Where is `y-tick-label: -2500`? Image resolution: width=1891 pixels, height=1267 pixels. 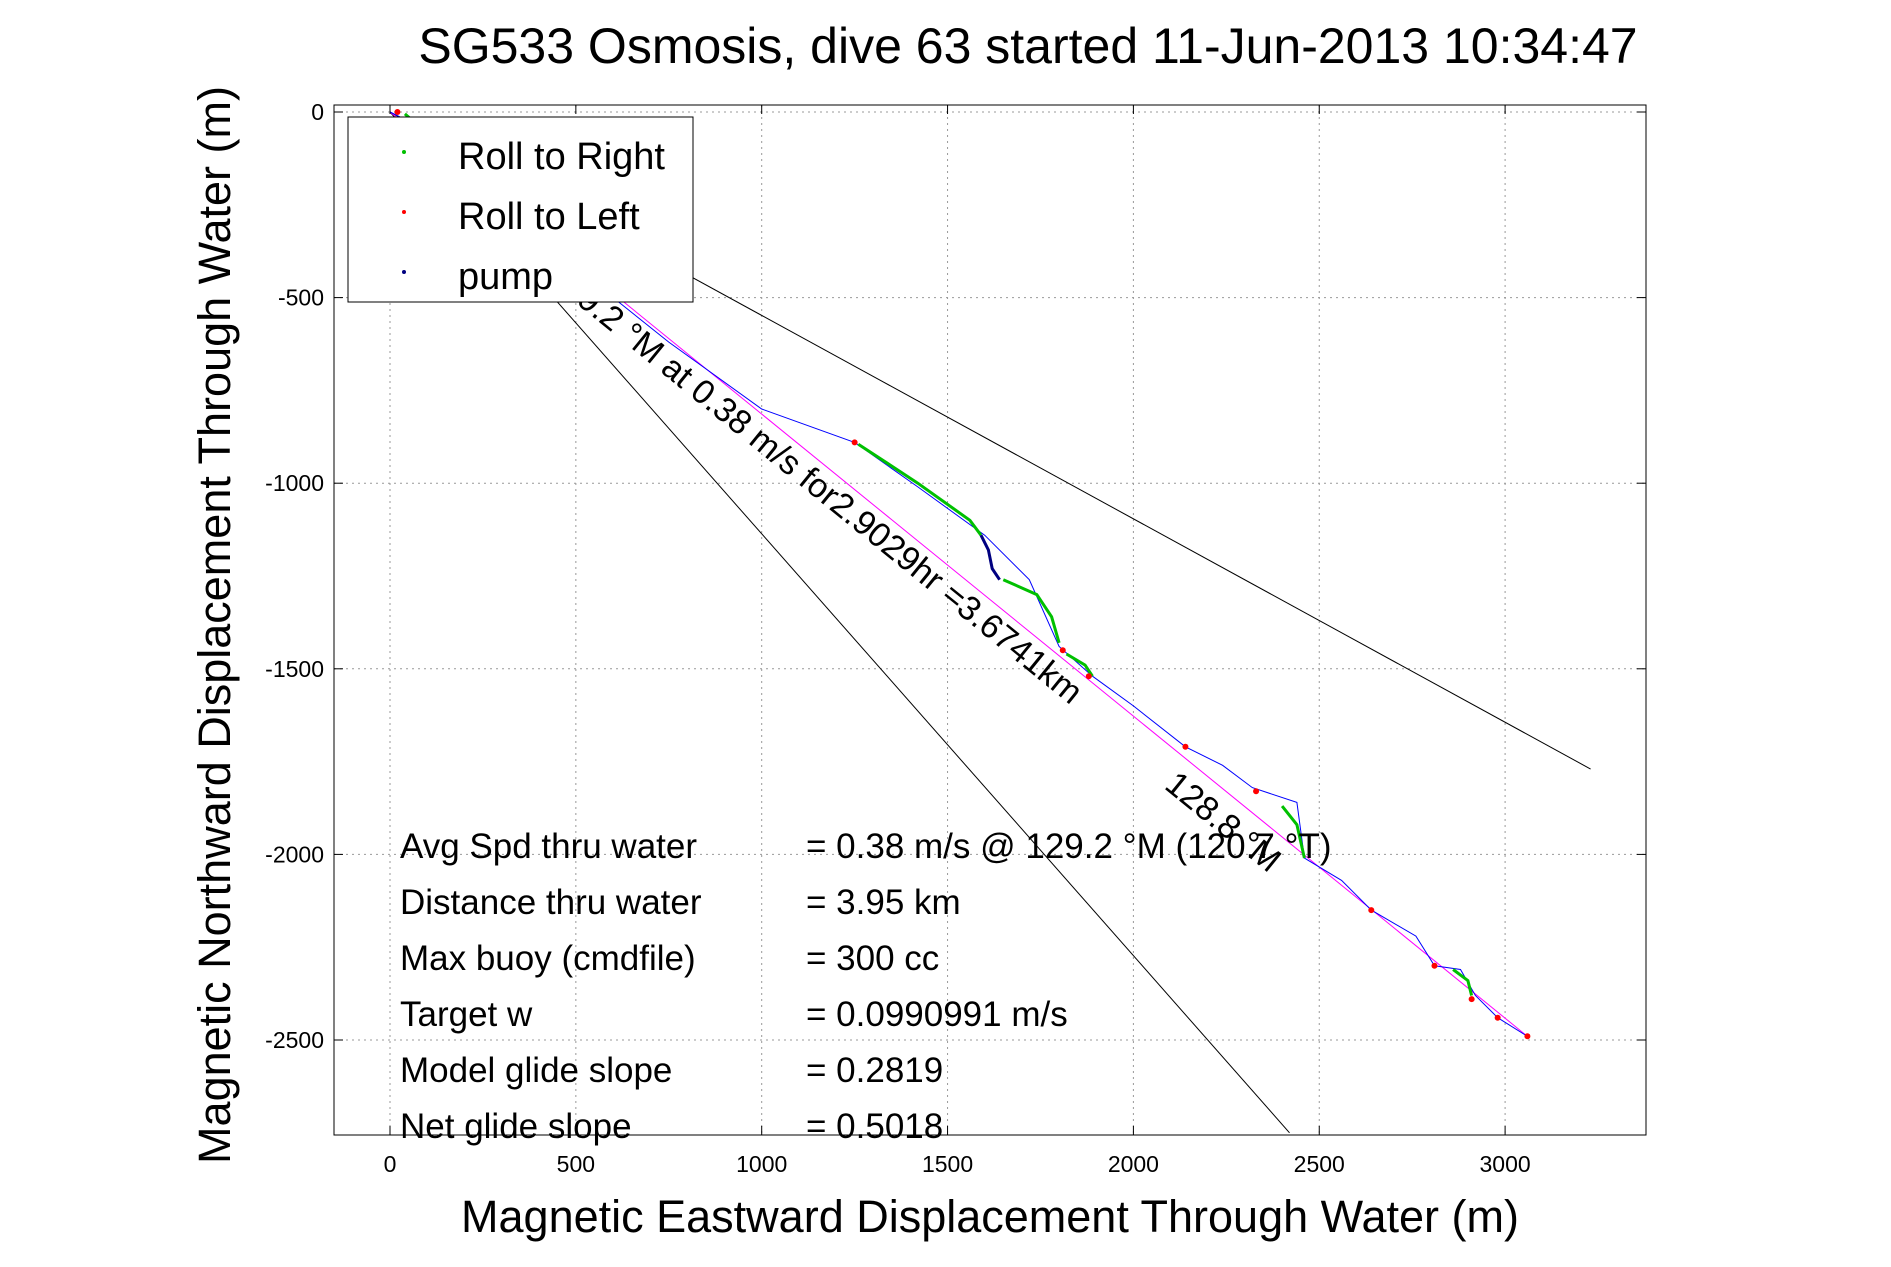
y-tick-label: -2500 is located at coordinates (294, 1040).